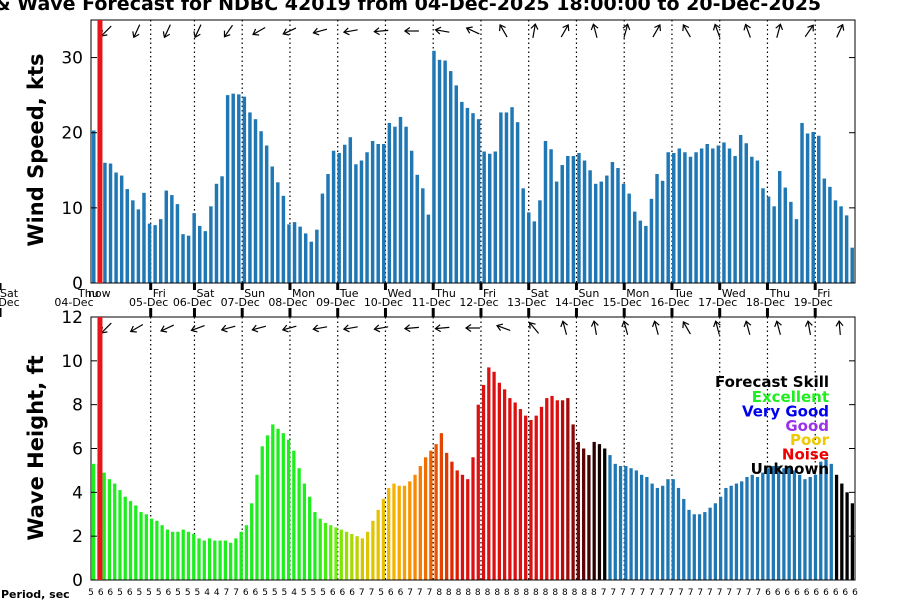 This screenshot has width=900, height=600. What do you see at coordinates (10, 302) in the screenshot?
I see `date-label: 20-Dec` at bounding box center [10, 302].